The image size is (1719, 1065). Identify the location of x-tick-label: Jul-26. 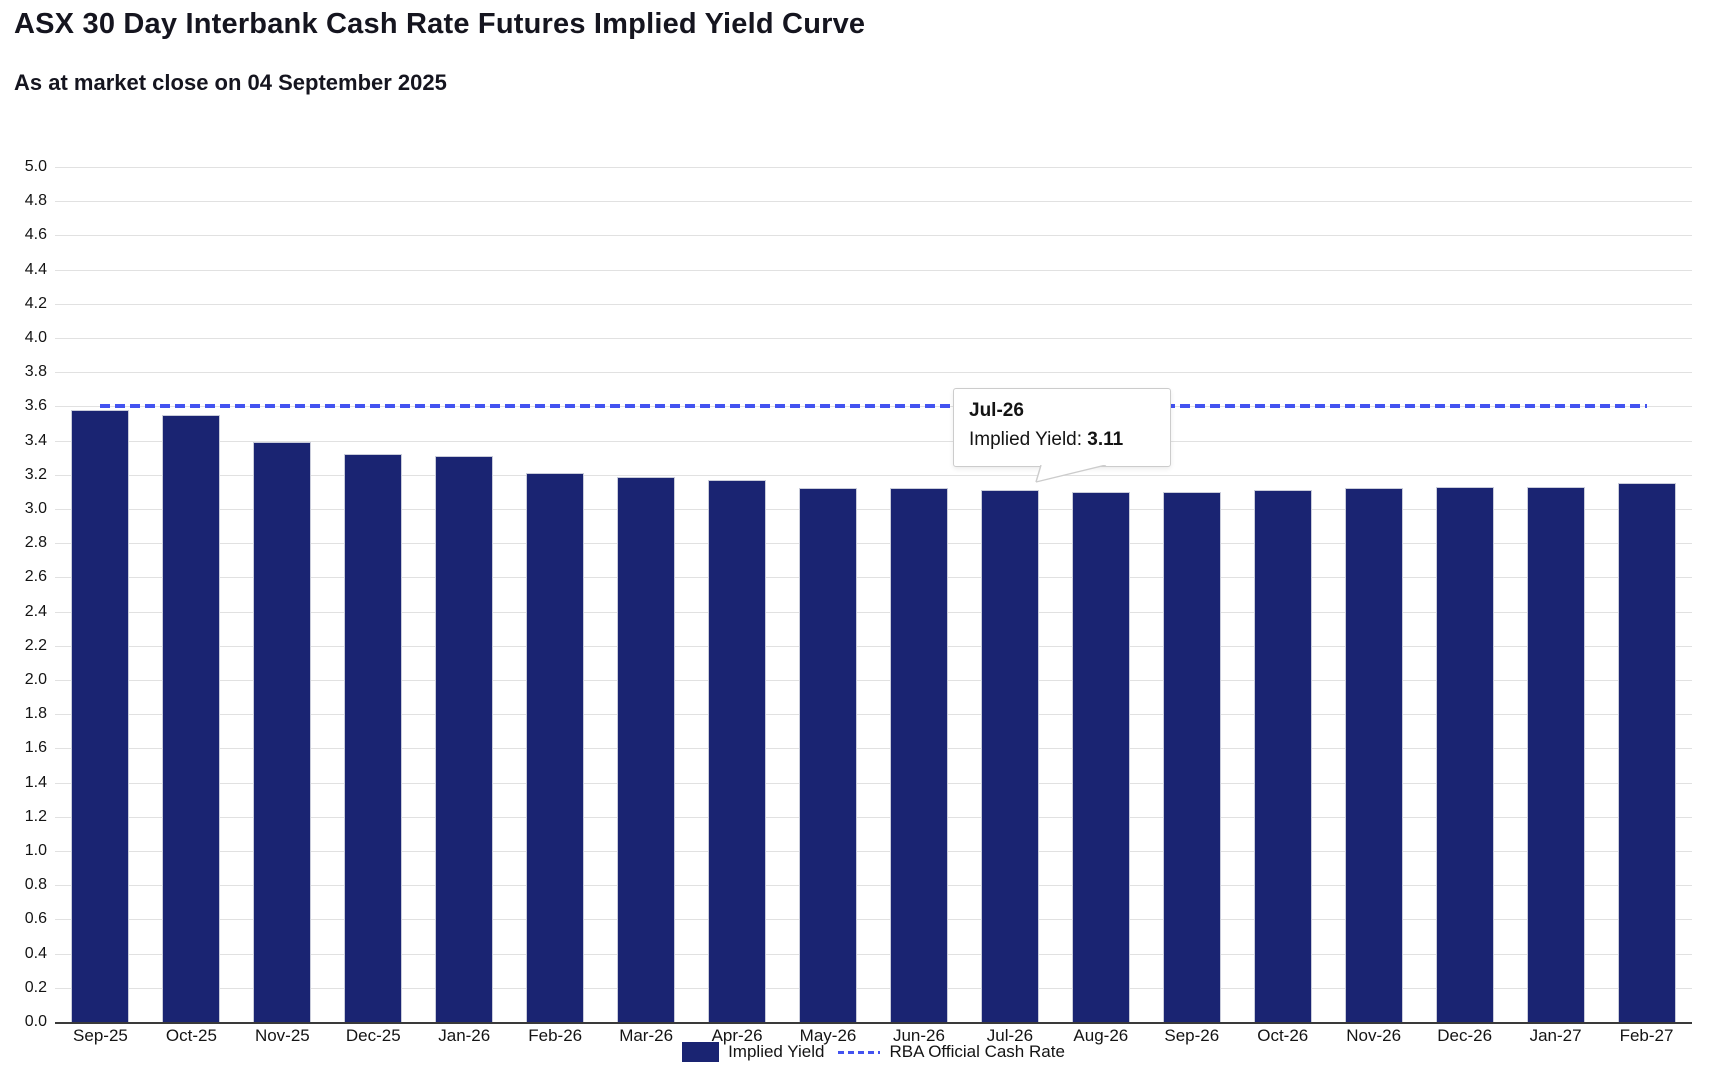
(1010, 1035).